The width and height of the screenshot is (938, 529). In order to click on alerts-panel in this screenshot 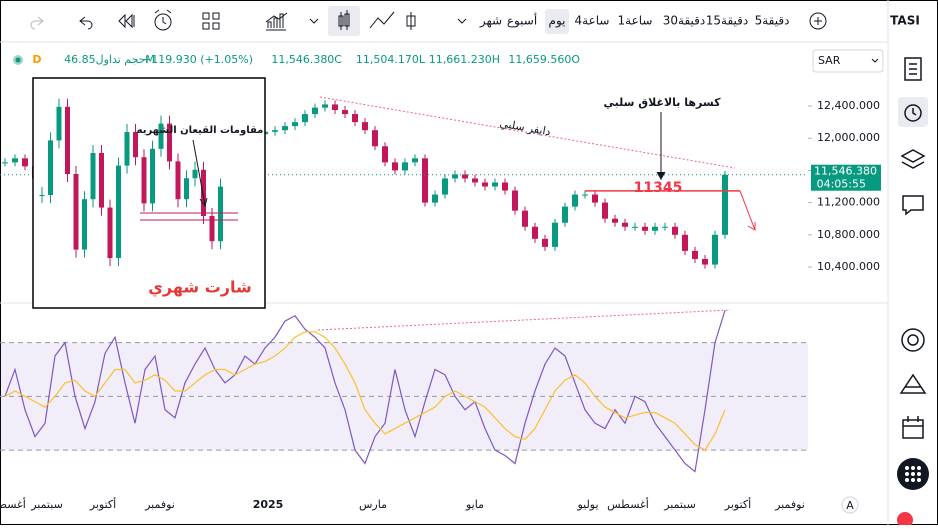, I will do `click(913, 113)`.